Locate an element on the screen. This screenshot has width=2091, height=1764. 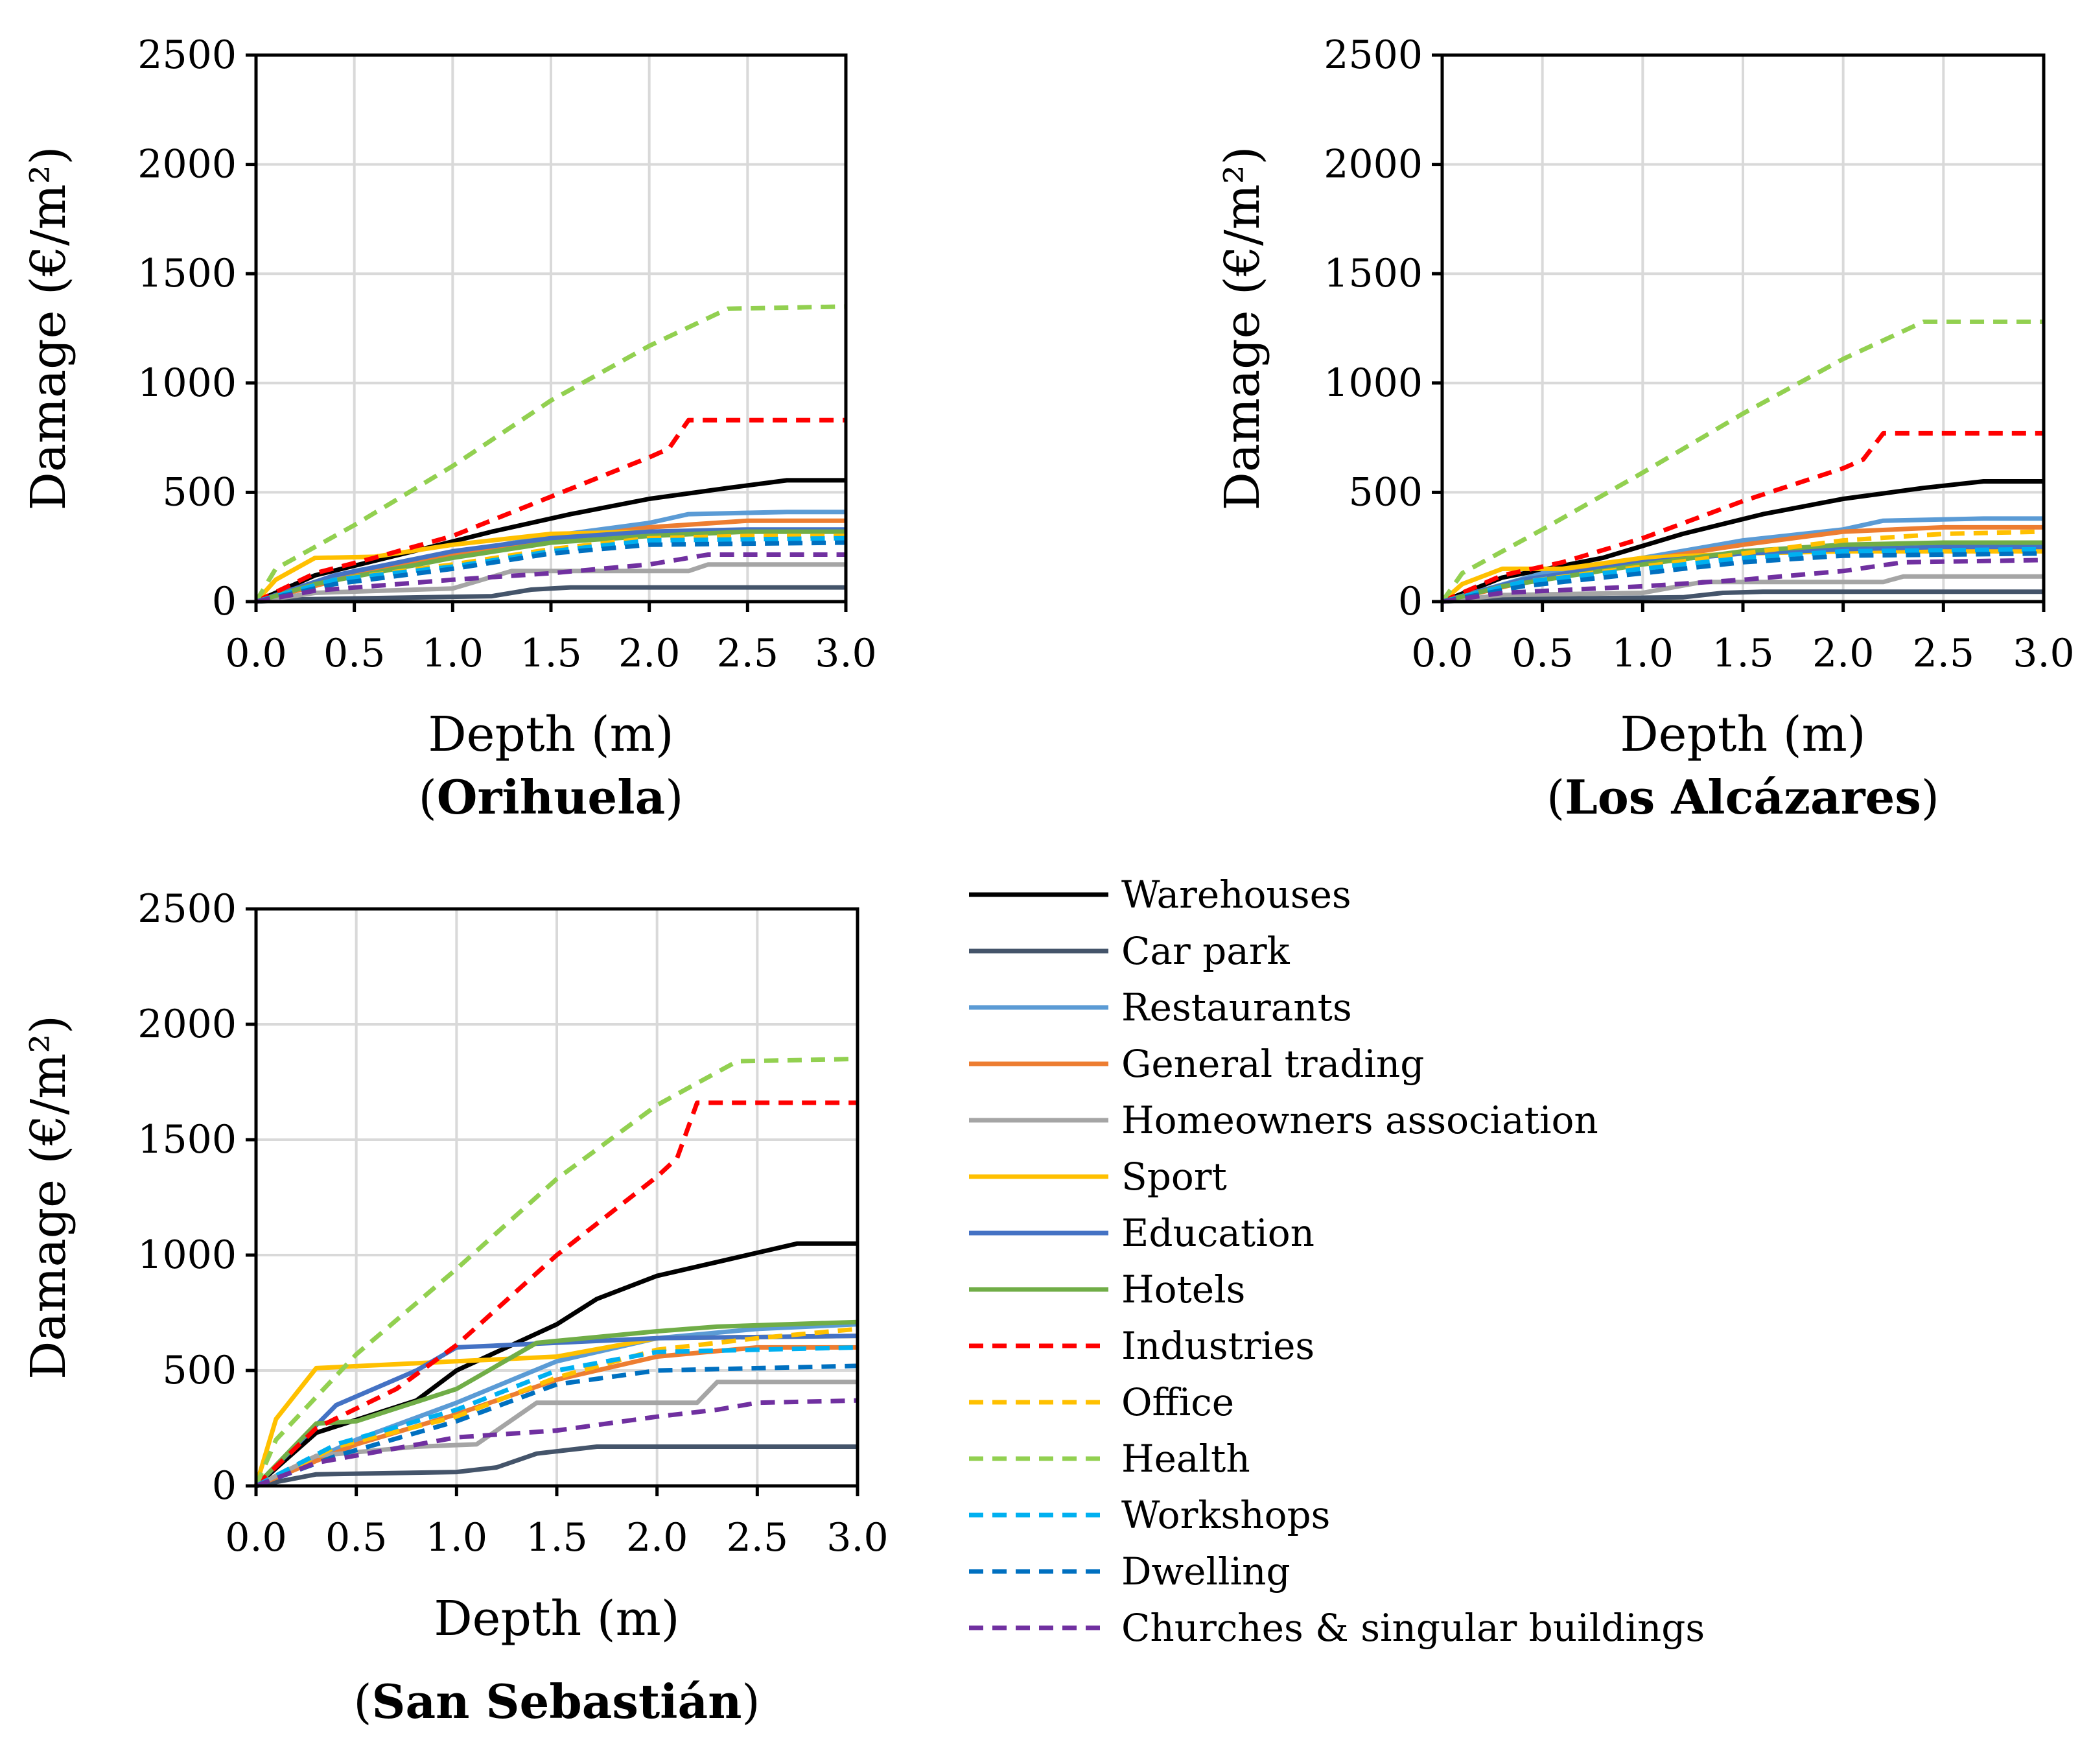
legend-item: Industries is located at coordinates (1141, 1346).